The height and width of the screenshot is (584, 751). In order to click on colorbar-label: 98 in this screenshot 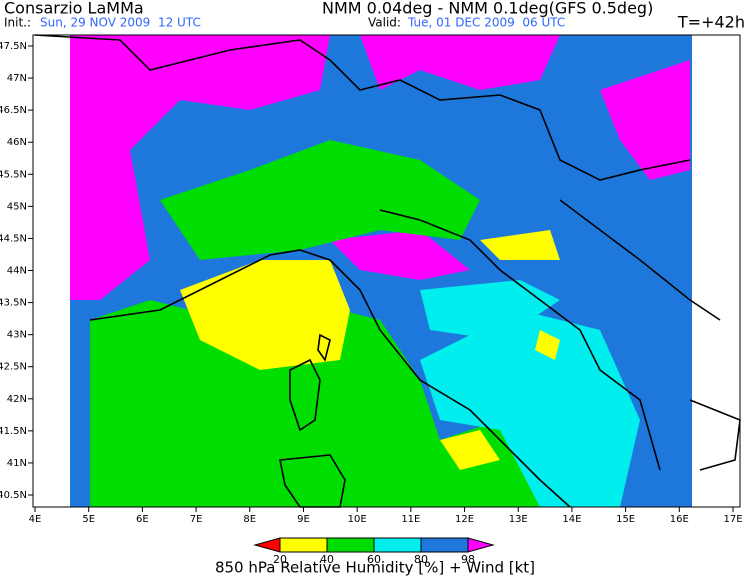, I will do `click(468, 559)`.